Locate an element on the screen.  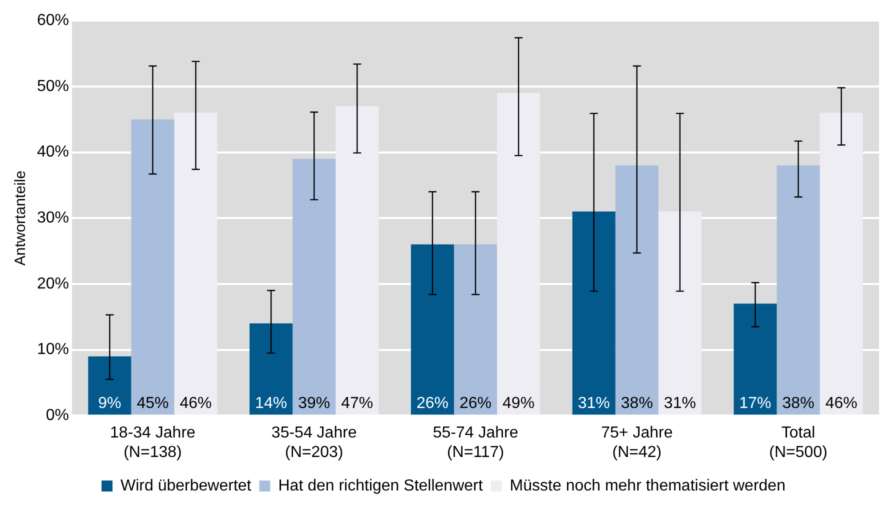
x-tick-label: 35-54 Jahre (N=203) is located at coordinates (314, 442).